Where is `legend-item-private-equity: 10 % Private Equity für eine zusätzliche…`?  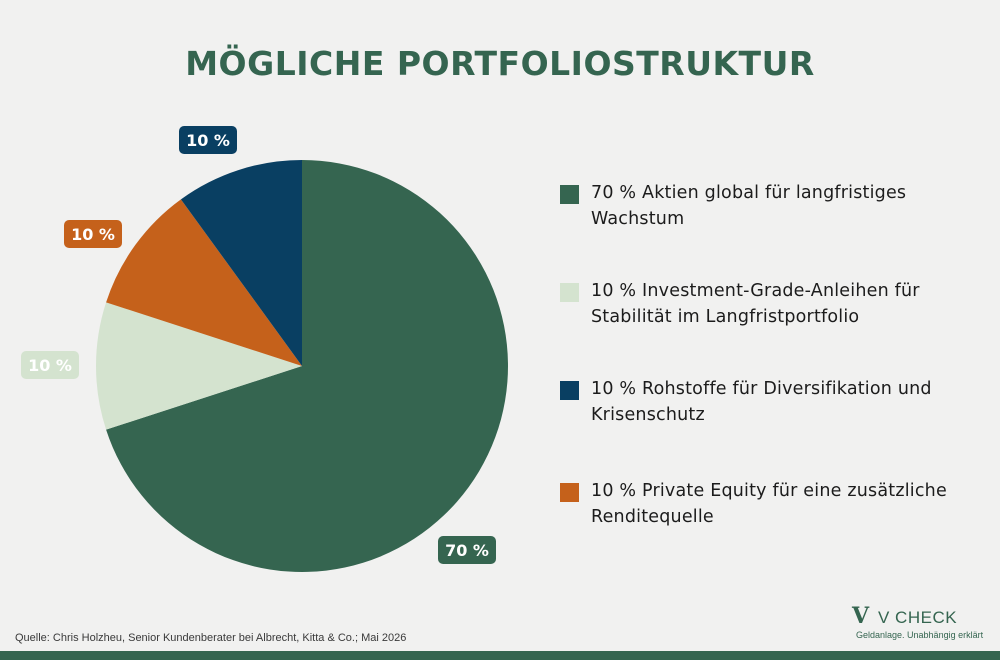 legend-item-private-equity: 10 % Private Equity für eine zusätzliche… is located at coordinates (770, 504).